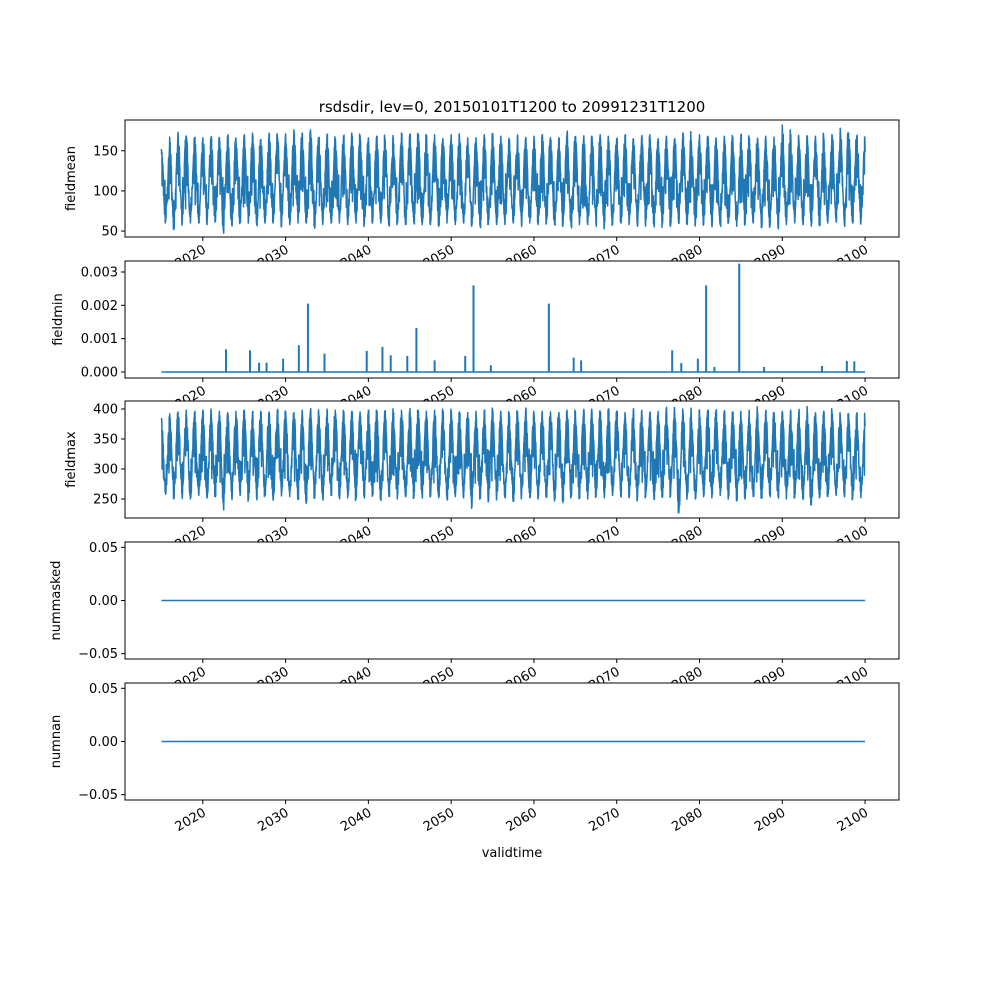  Describe the element at coordinates (770, 820) in the screenshot. I see `x-tick-label: 2090` at that location.